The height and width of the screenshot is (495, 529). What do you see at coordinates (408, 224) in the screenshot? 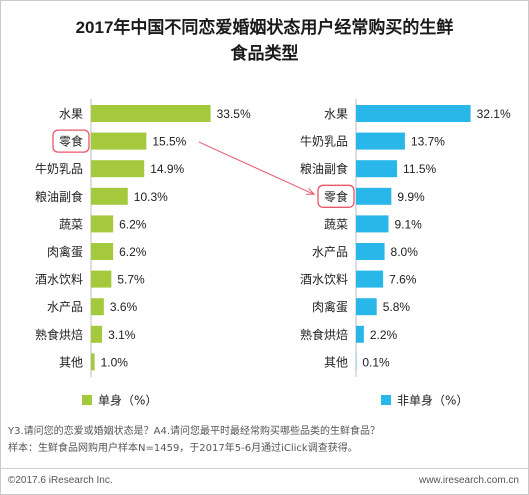
I see `value-label: 9.1%` at bounding box center [408, 224].